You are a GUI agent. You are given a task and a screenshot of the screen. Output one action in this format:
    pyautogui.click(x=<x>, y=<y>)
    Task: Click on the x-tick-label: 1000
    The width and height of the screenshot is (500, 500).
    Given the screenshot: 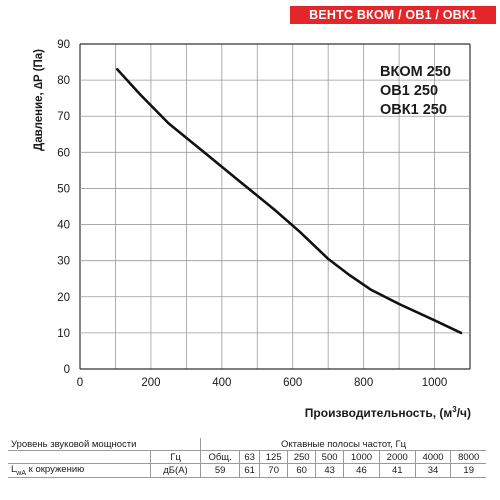 What is the action you would take?
    pyautogui.click(x=435, y=383)
    